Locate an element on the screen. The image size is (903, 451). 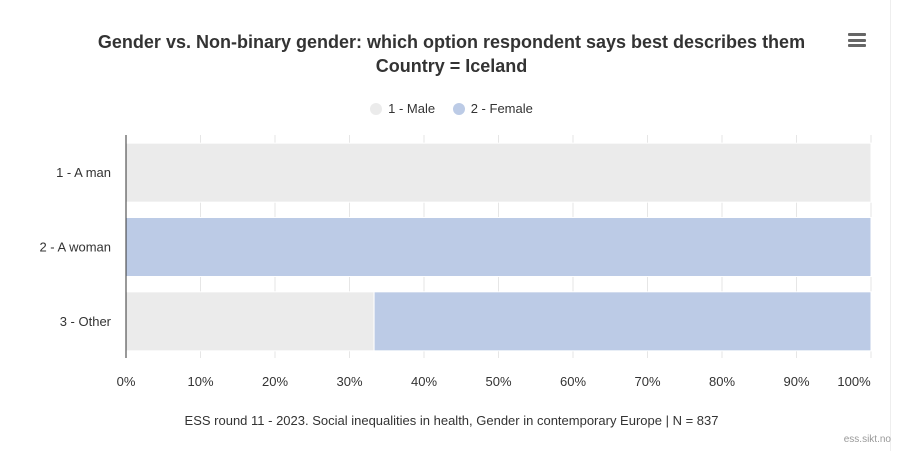
legend-label: 2 - Female is located at coordinates (501, 108).